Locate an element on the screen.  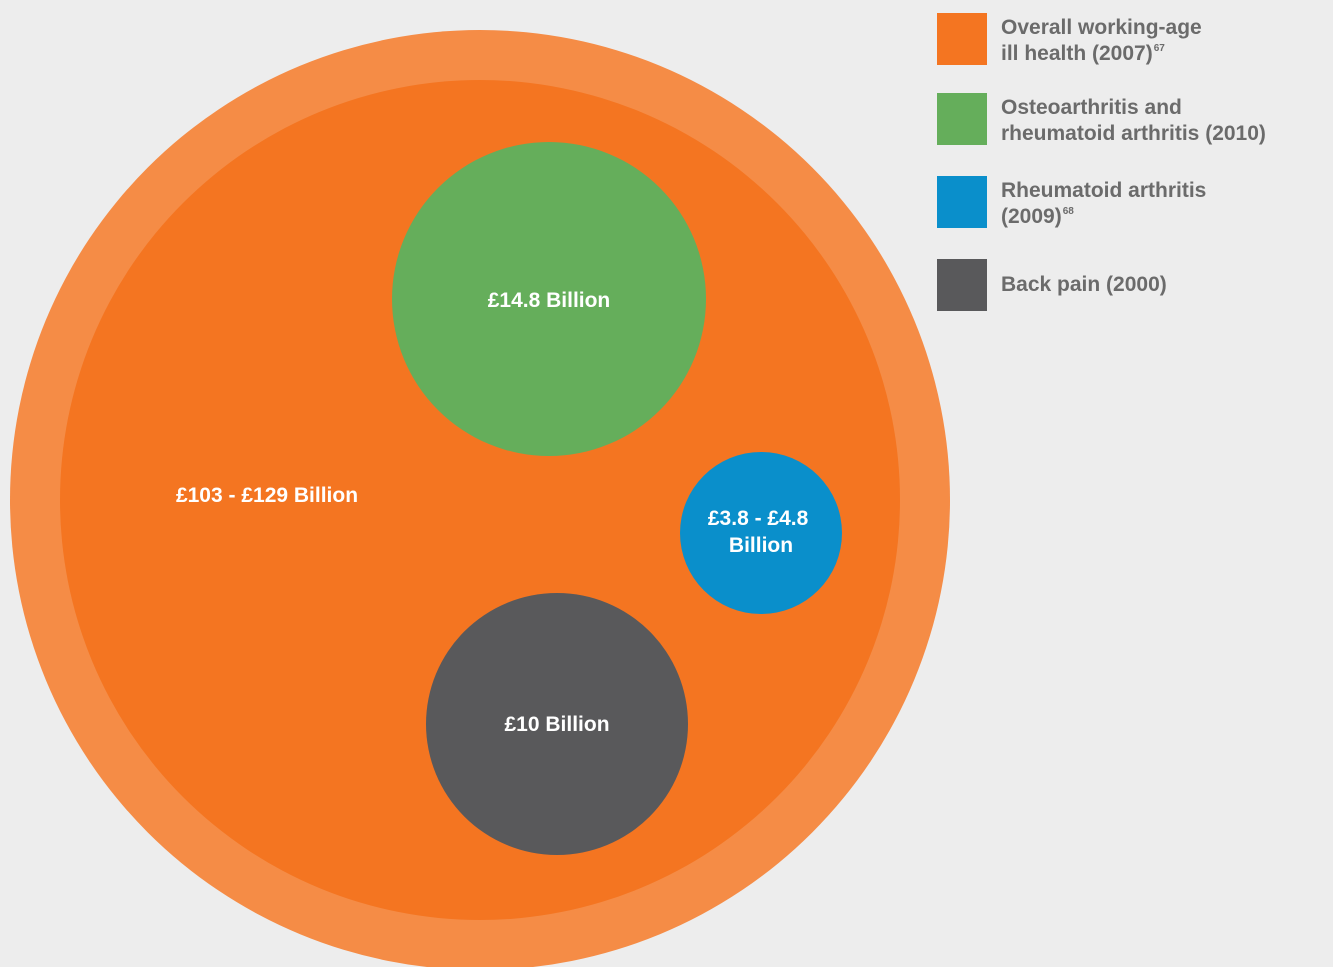
back-pain-value-label: £10 Billion is located at coordinates (556, 724).